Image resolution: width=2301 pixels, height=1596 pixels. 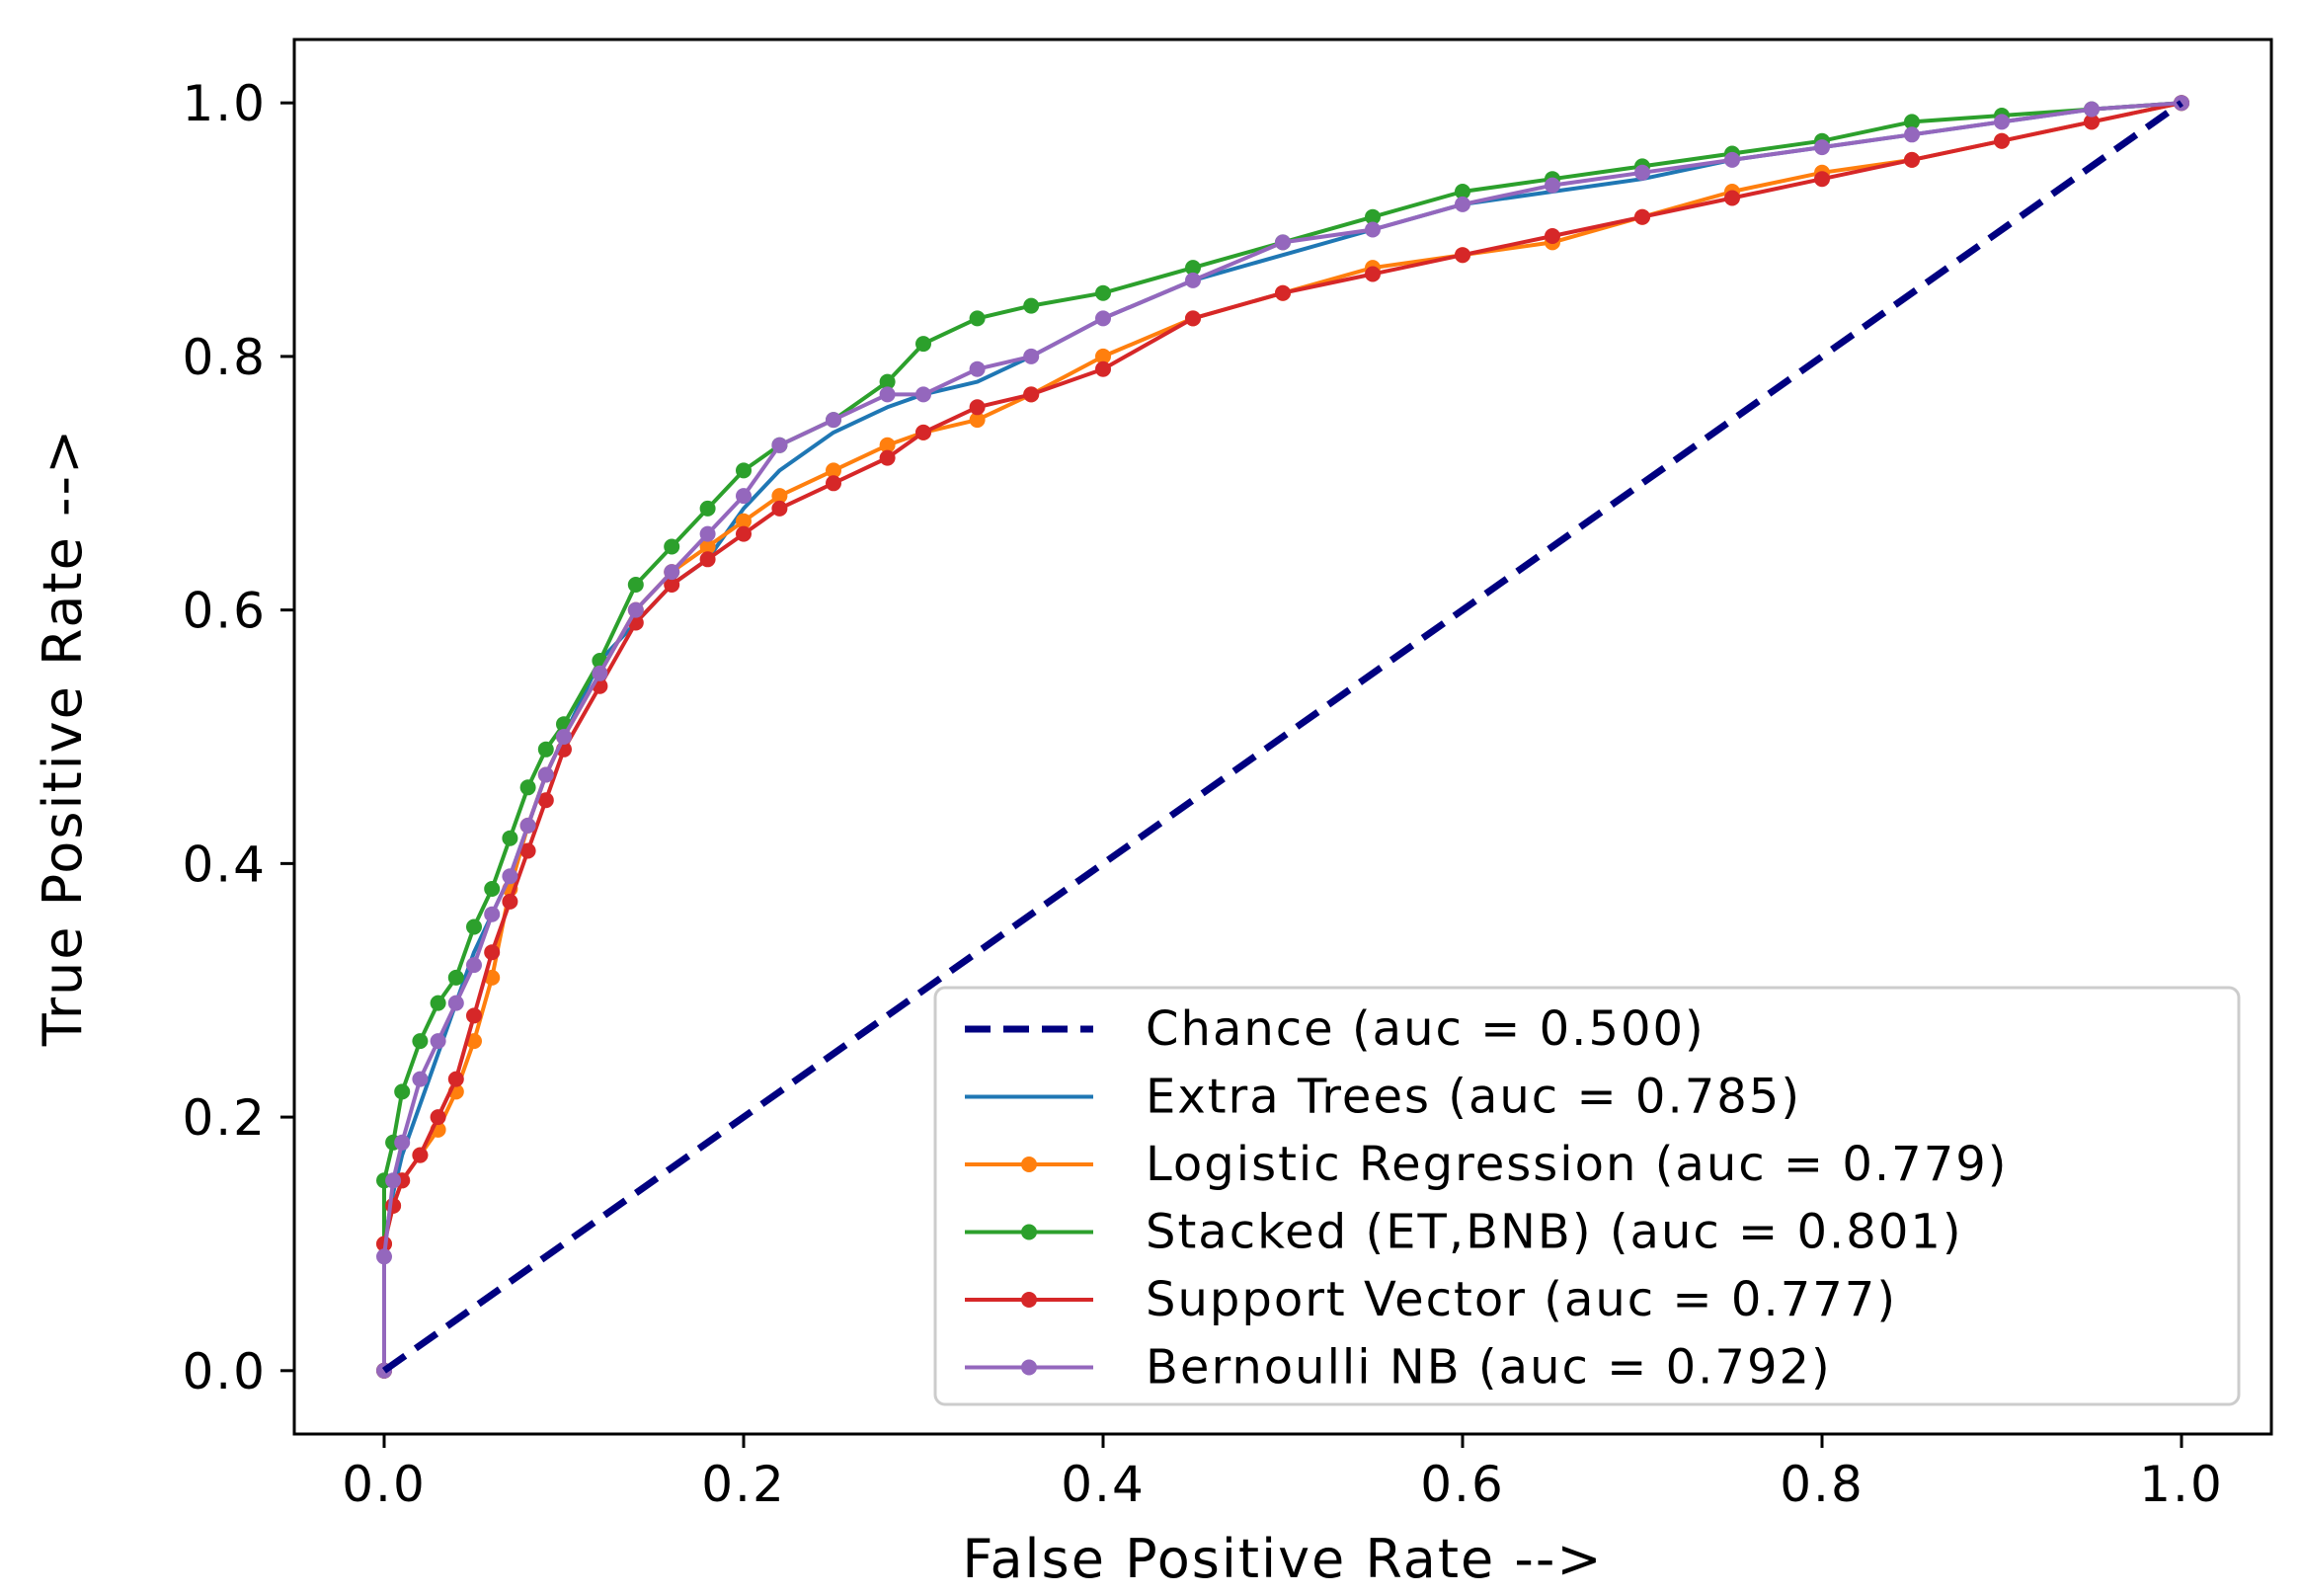 I want to click on x-tick-label: 0.0, so click(x=384, y=1484).